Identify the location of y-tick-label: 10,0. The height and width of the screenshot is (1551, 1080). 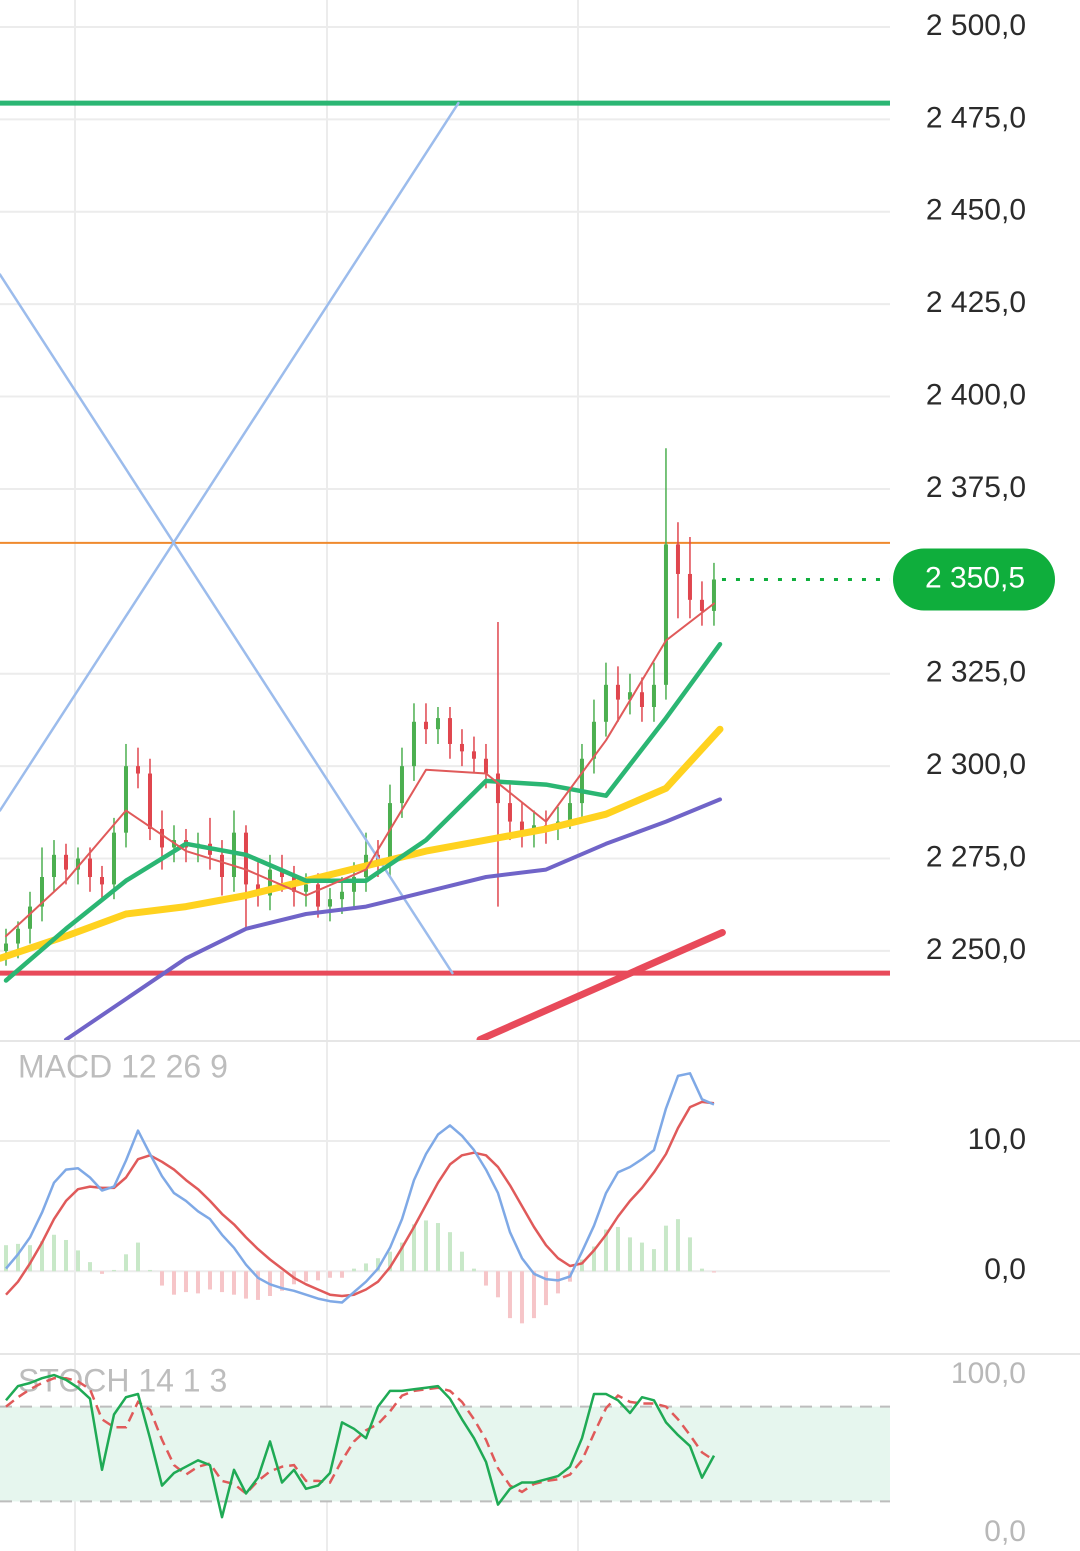
(997, 1139).